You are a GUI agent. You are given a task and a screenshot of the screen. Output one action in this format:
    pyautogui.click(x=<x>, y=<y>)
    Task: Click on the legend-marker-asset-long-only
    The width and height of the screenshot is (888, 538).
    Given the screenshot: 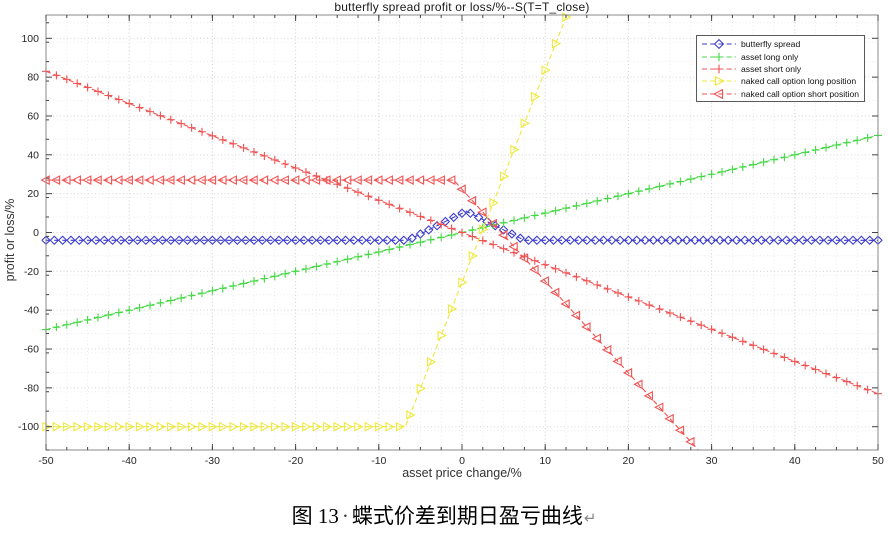 What is the action you would take?
    pyautogui.click(x=719, y=56)
    